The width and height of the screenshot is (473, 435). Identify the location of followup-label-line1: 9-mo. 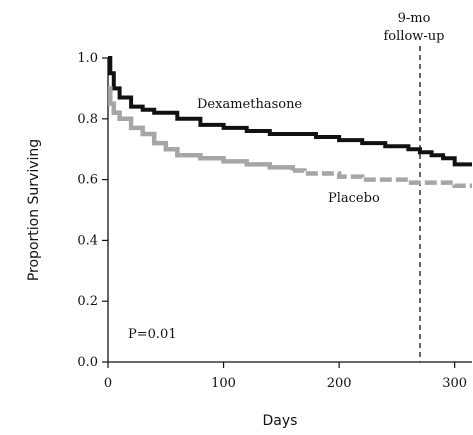
(414, 18).